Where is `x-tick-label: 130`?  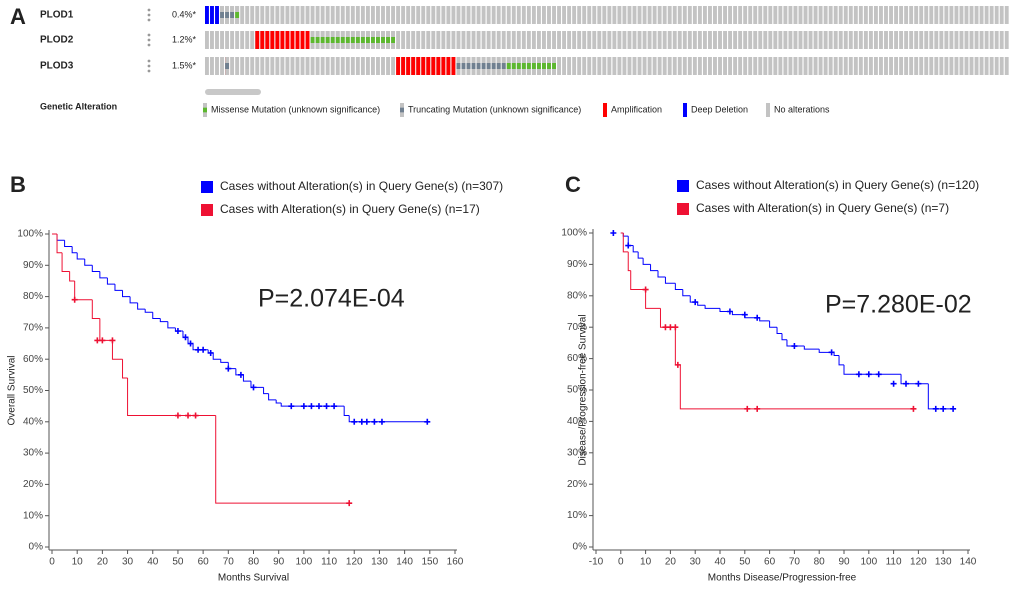 x-tick-label: 130 is located at coordinates (943, 562).